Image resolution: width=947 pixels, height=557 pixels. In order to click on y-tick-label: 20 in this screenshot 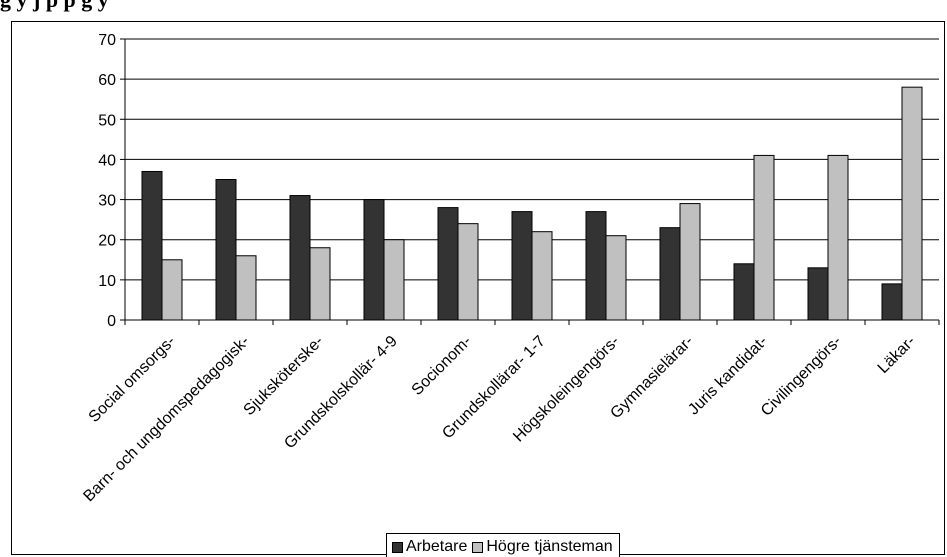, I will do `click(107, 241)`.